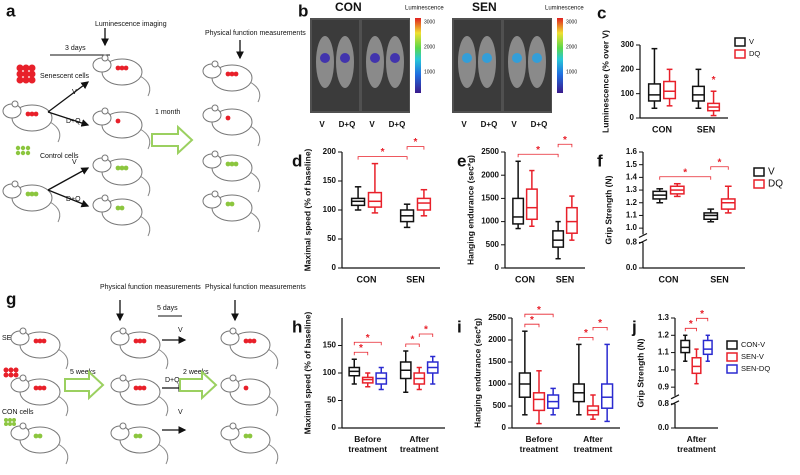  Describe the element at coordinates (539, 124) in the screenshot. I see `treatment-label: D+Q` at that location.